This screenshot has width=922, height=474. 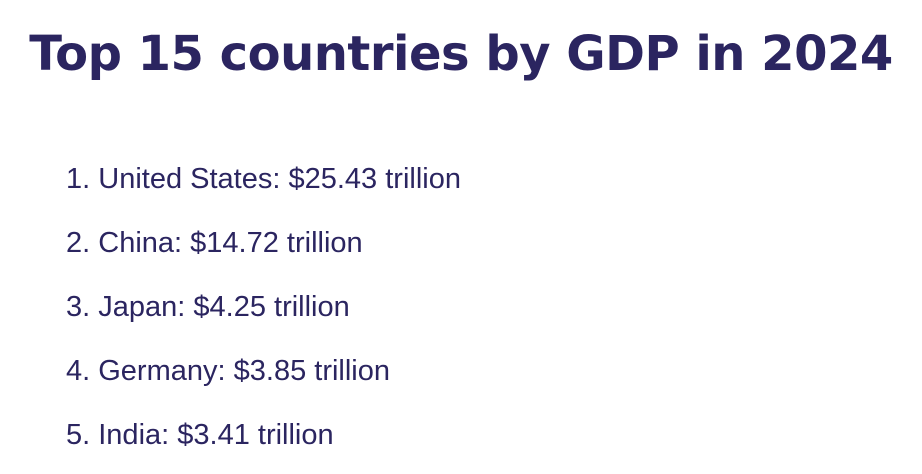 What do you see at coordinates (158, 371) in the screenshot?
I see `country-name: Germany` at bounding box center [158, 371].